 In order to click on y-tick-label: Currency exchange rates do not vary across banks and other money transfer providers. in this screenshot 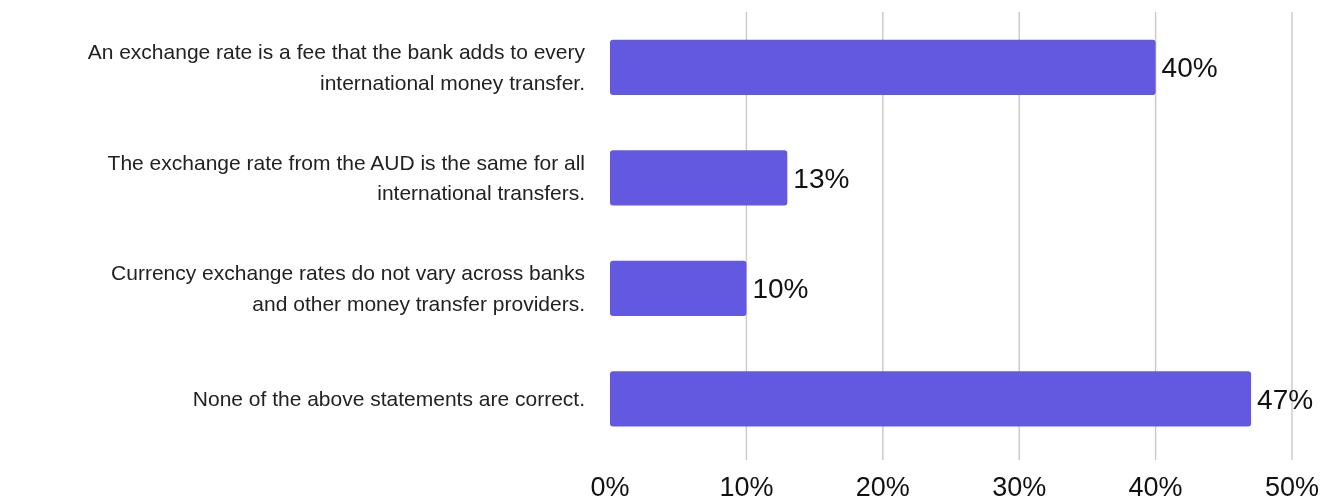, I will do `click(348, 288)`.